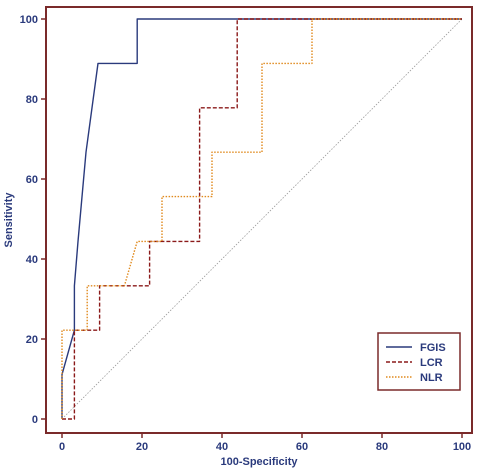  I want to click on y-axis-title: Sensitivity, so click(9, 220).